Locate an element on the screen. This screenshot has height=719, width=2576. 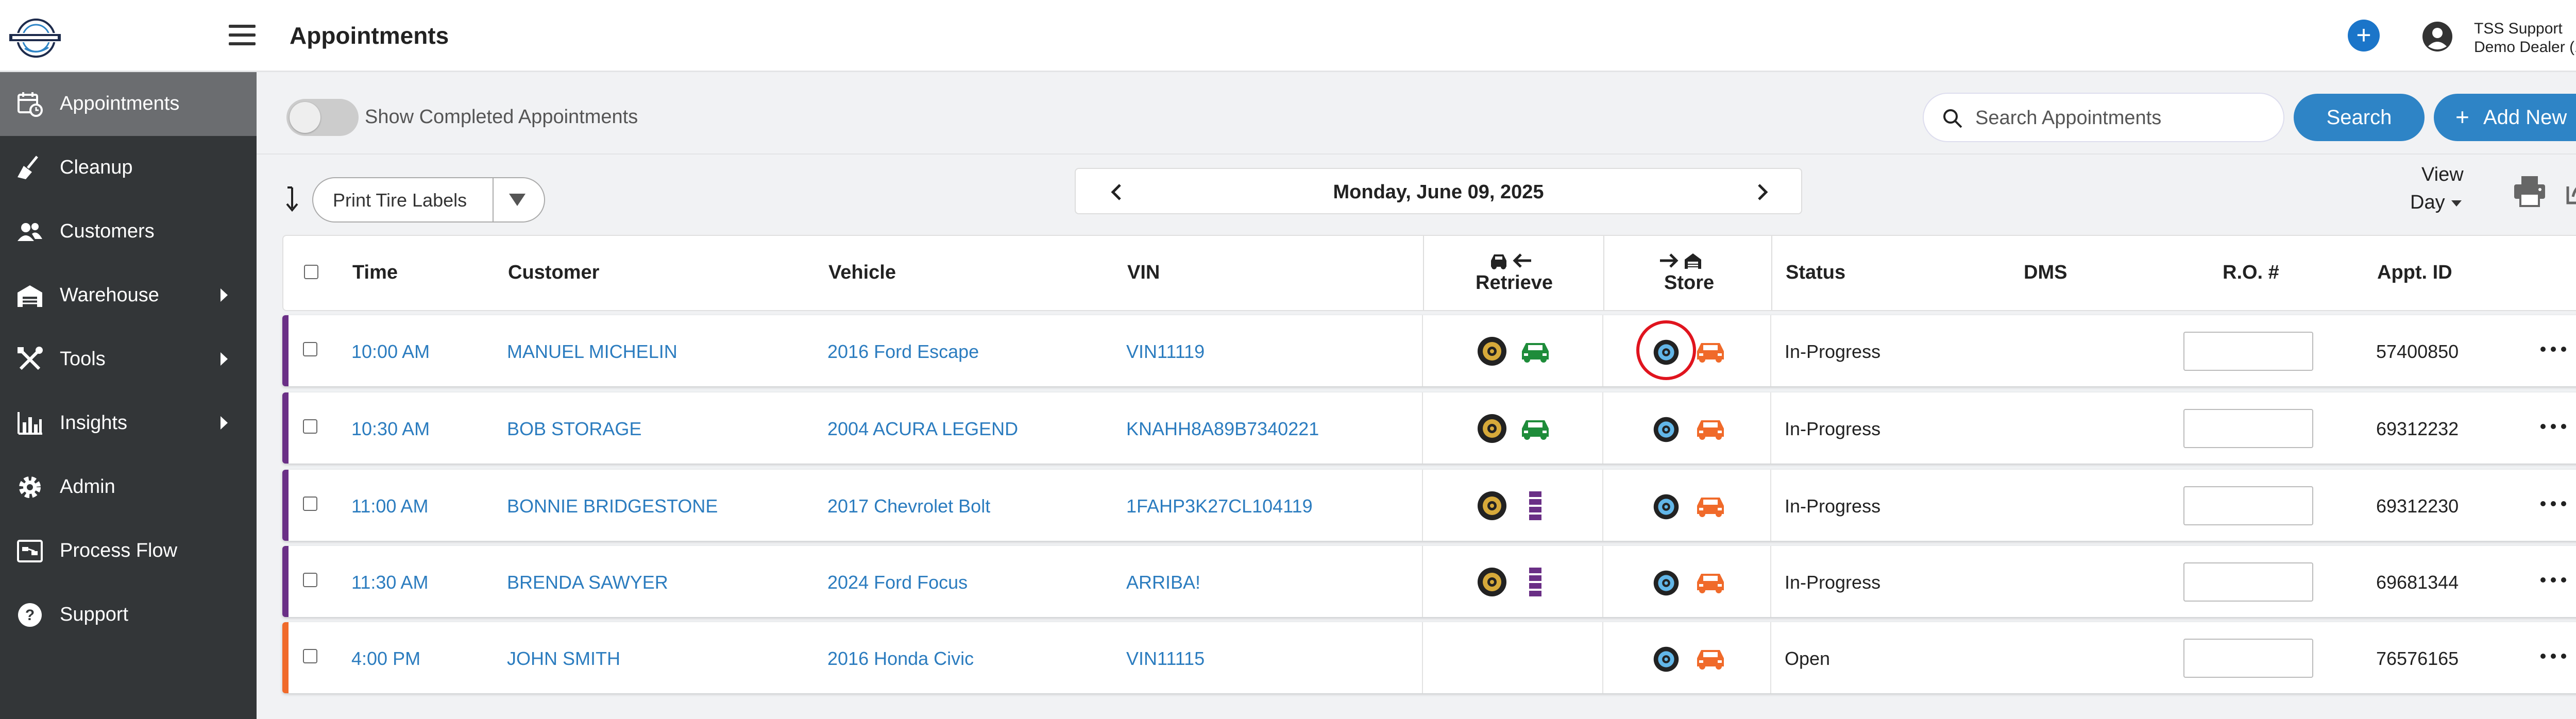
select-all-checkbox is located at coordinates (311, 272).